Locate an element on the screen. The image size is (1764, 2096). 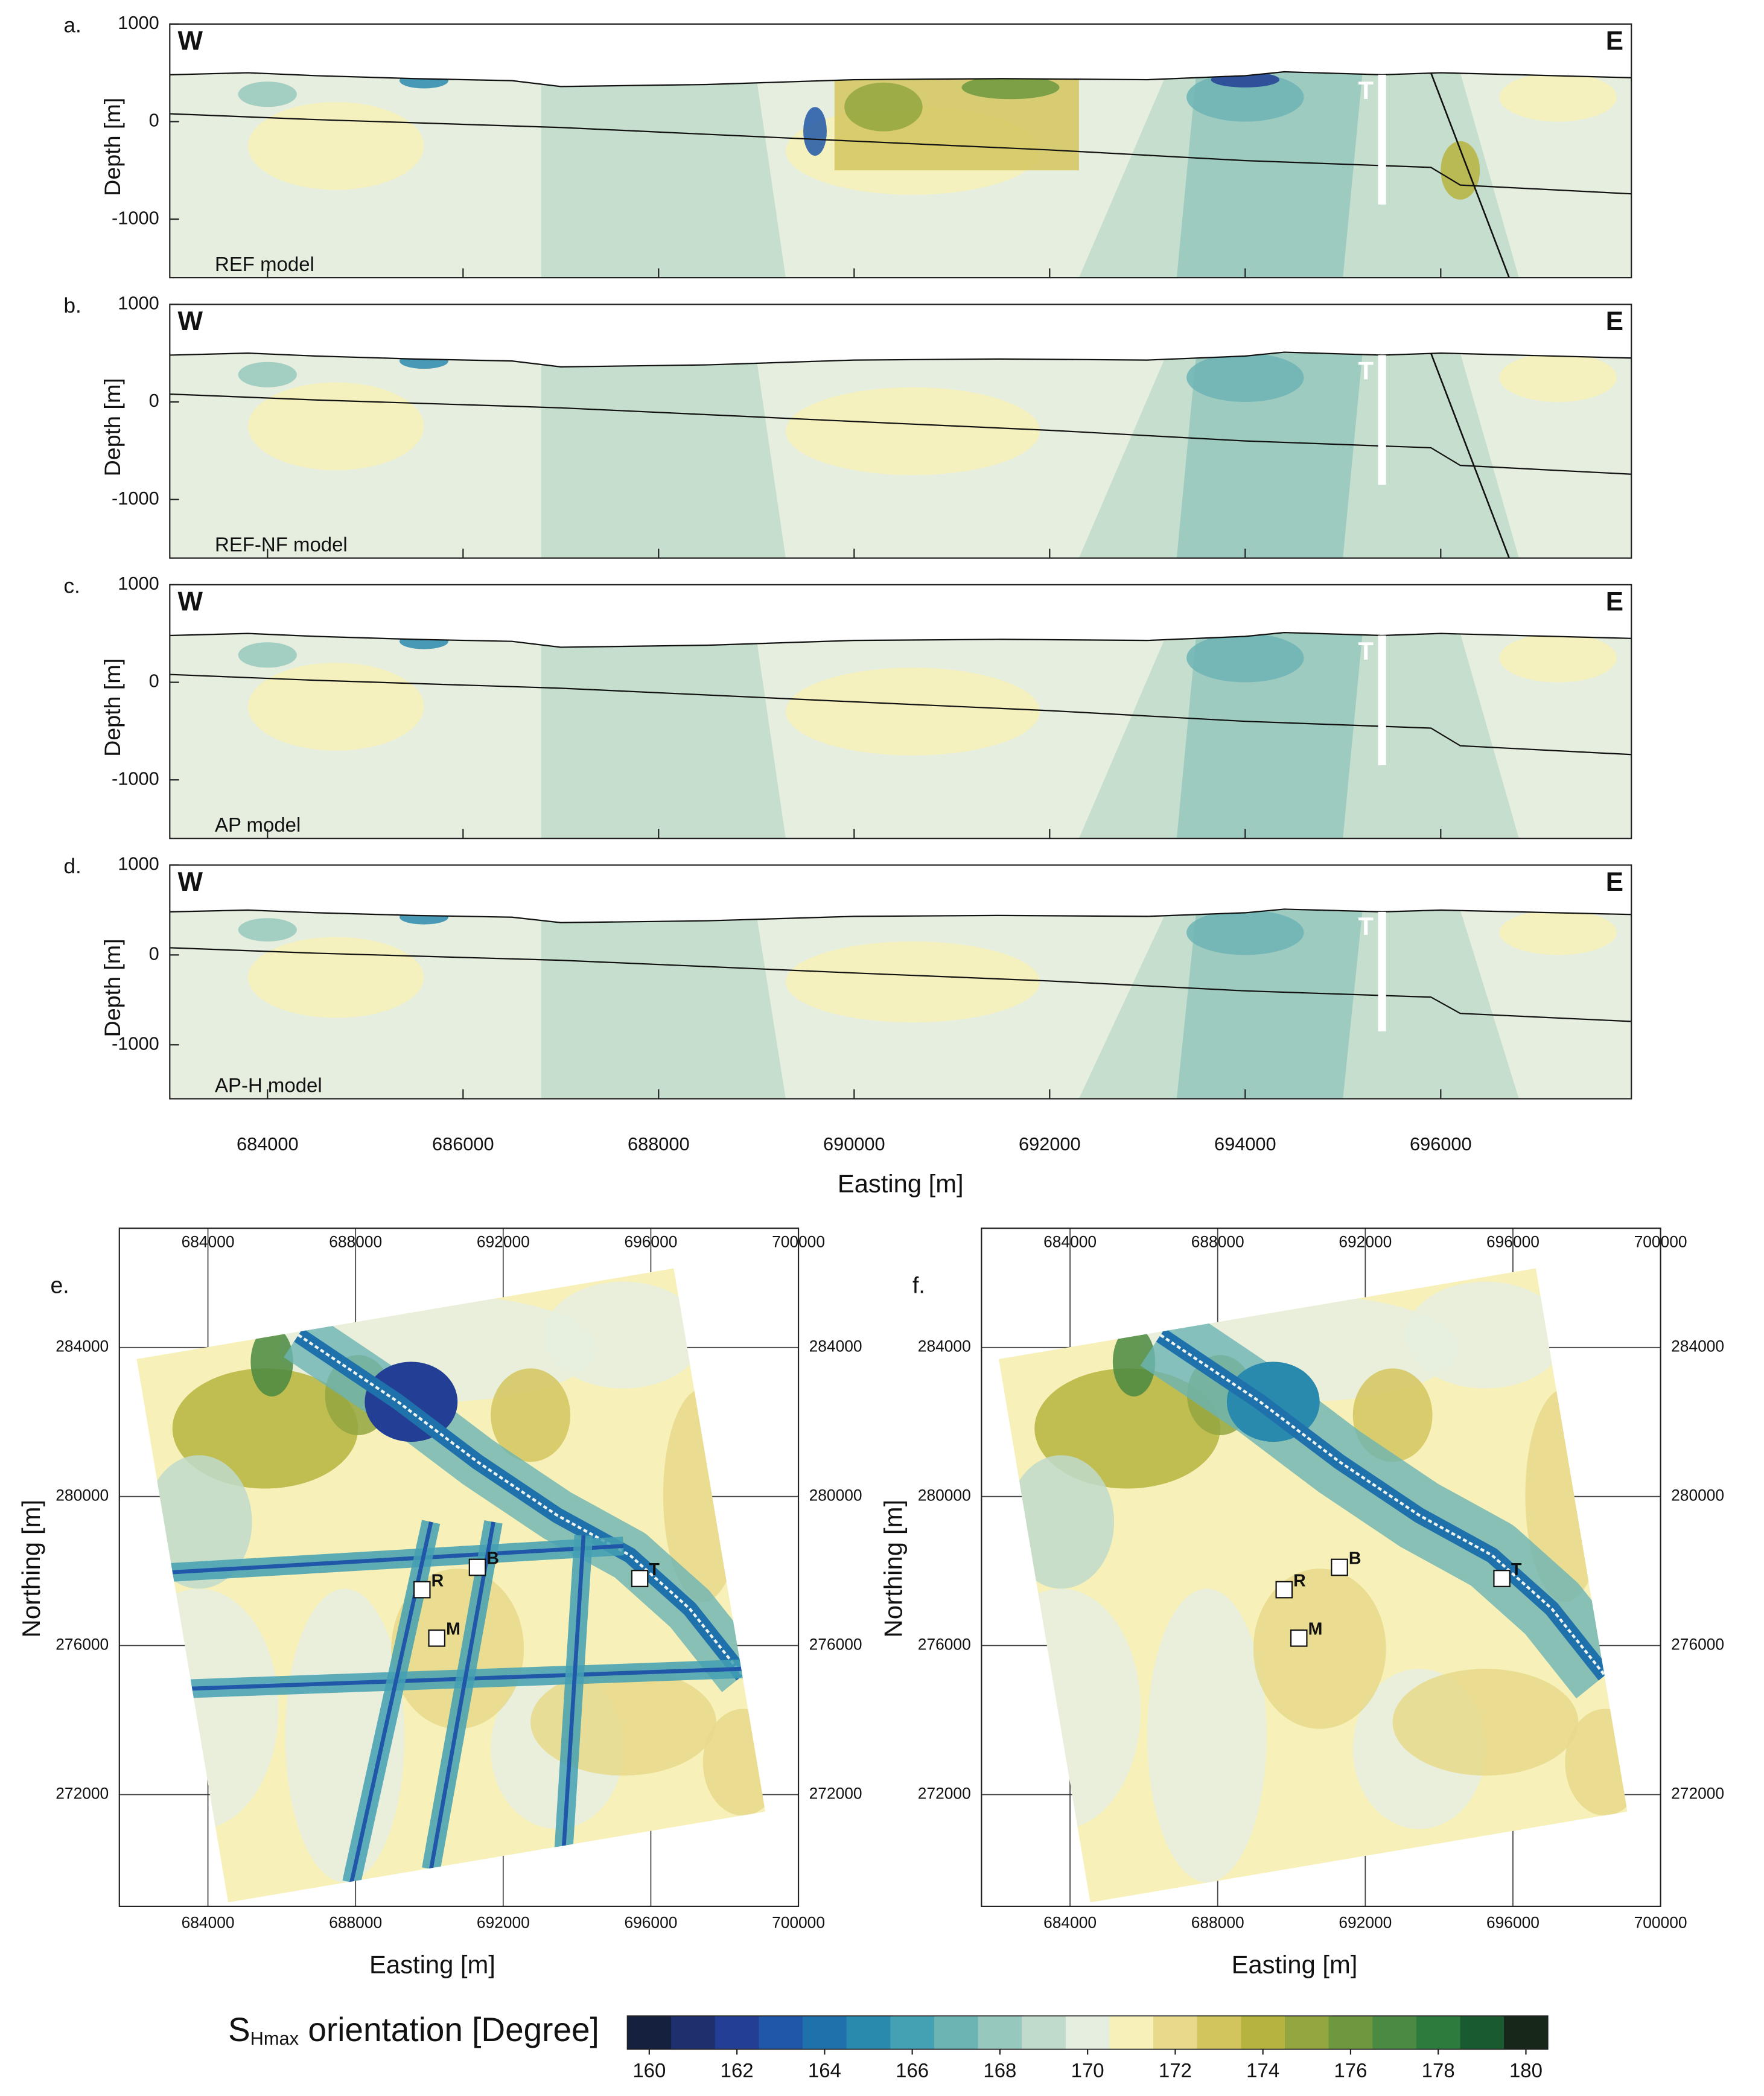
west-label: W is located at coordinates (190, 41).